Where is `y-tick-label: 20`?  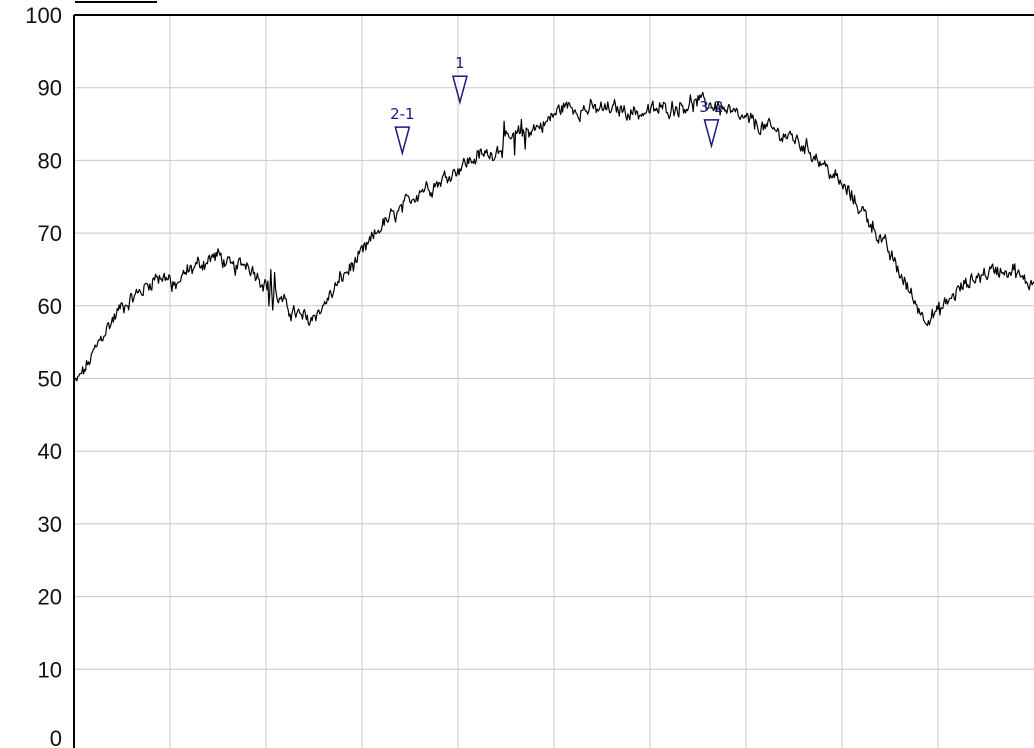
y-tick-label: 20 is located at coordinates (50, 597).